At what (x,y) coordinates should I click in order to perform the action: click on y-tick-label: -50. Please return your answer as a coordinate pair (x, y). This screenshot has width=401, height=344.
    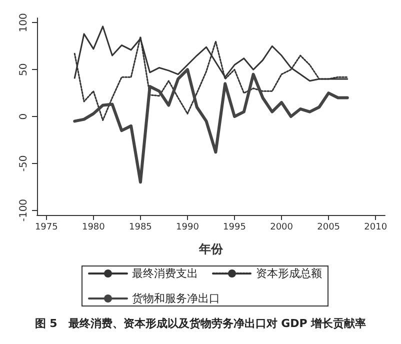
    Looking at the image, I should click on (24, 163).